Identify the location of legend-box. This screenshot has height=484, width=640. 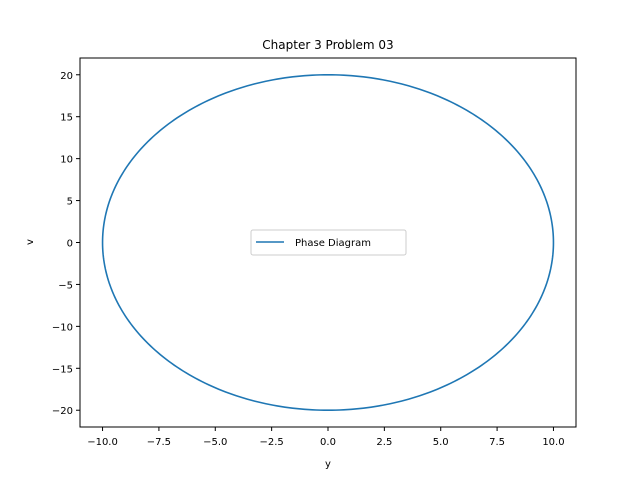
(328, 242).